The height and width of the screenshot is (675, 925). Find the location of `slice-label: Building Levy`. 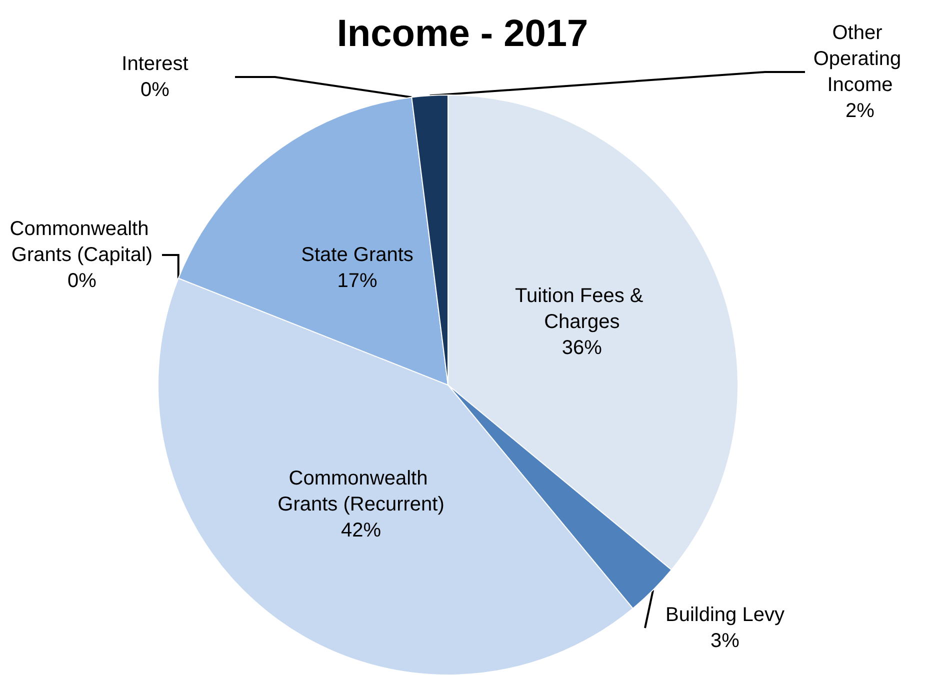

slice-label: Building Levy is located at coordinates (725, 615).